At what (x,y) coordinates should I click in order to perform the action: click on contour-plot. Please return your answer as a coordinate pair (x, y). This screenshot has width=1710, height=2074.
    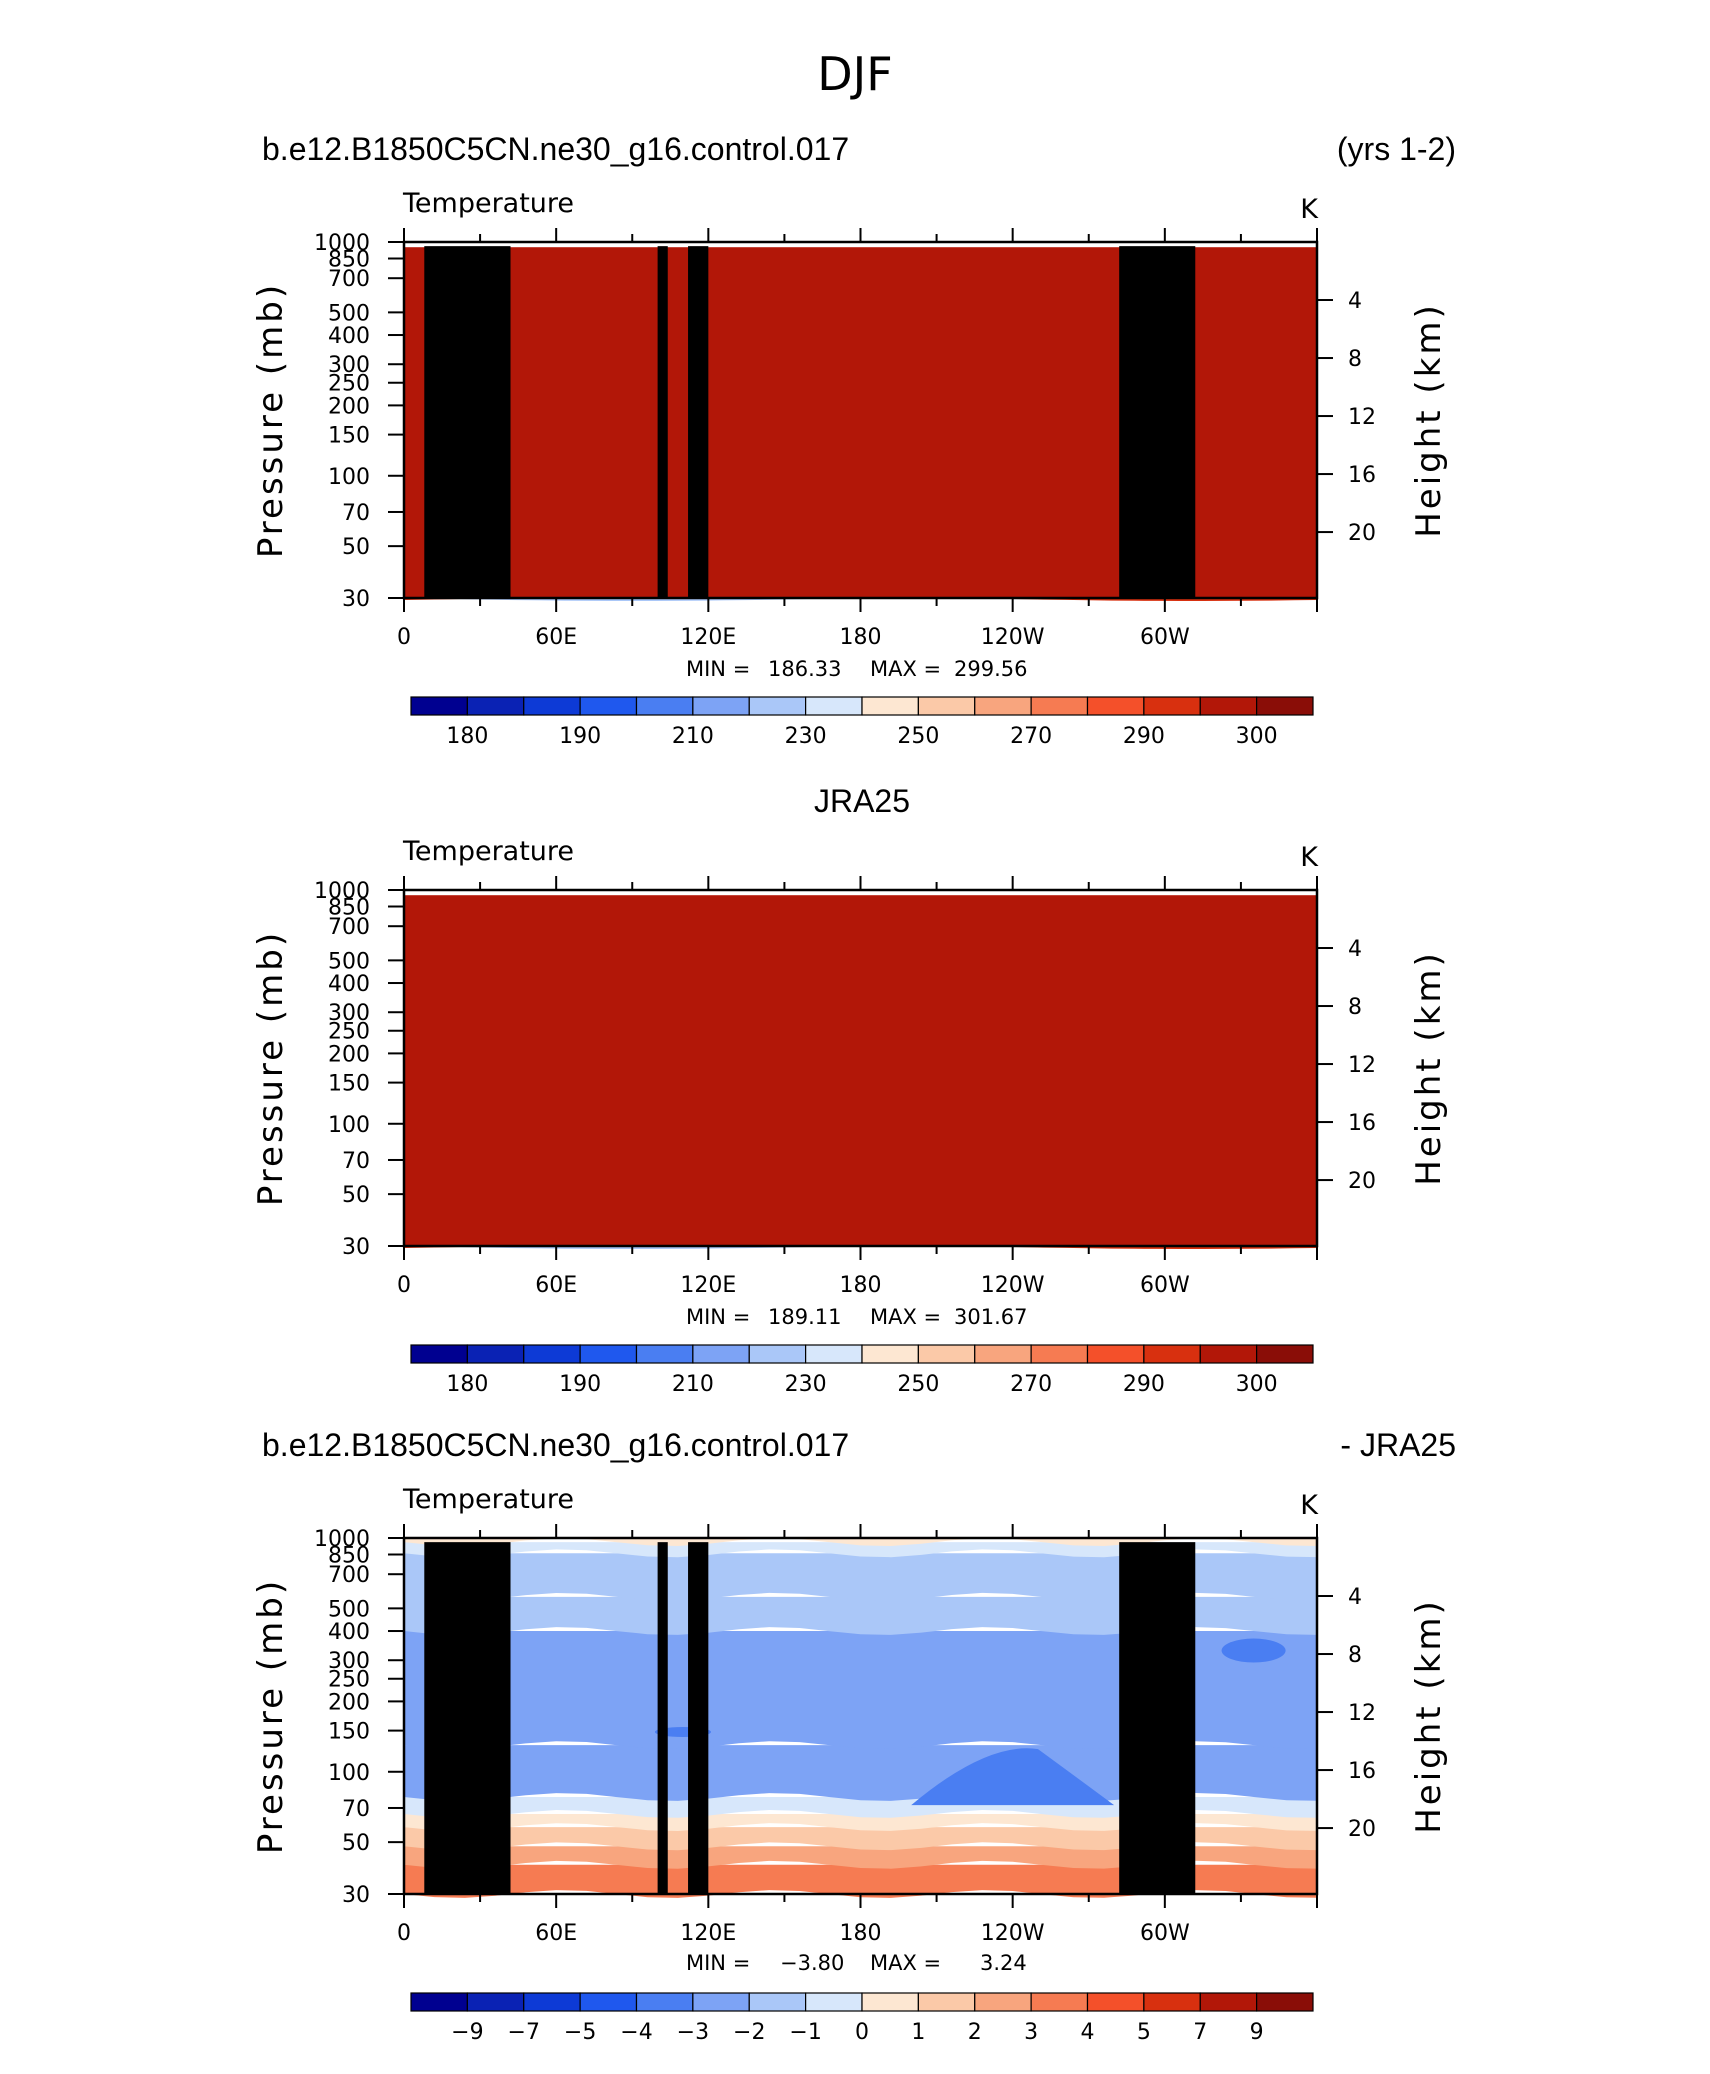
    Looking at the image, I should click on (860, 423).